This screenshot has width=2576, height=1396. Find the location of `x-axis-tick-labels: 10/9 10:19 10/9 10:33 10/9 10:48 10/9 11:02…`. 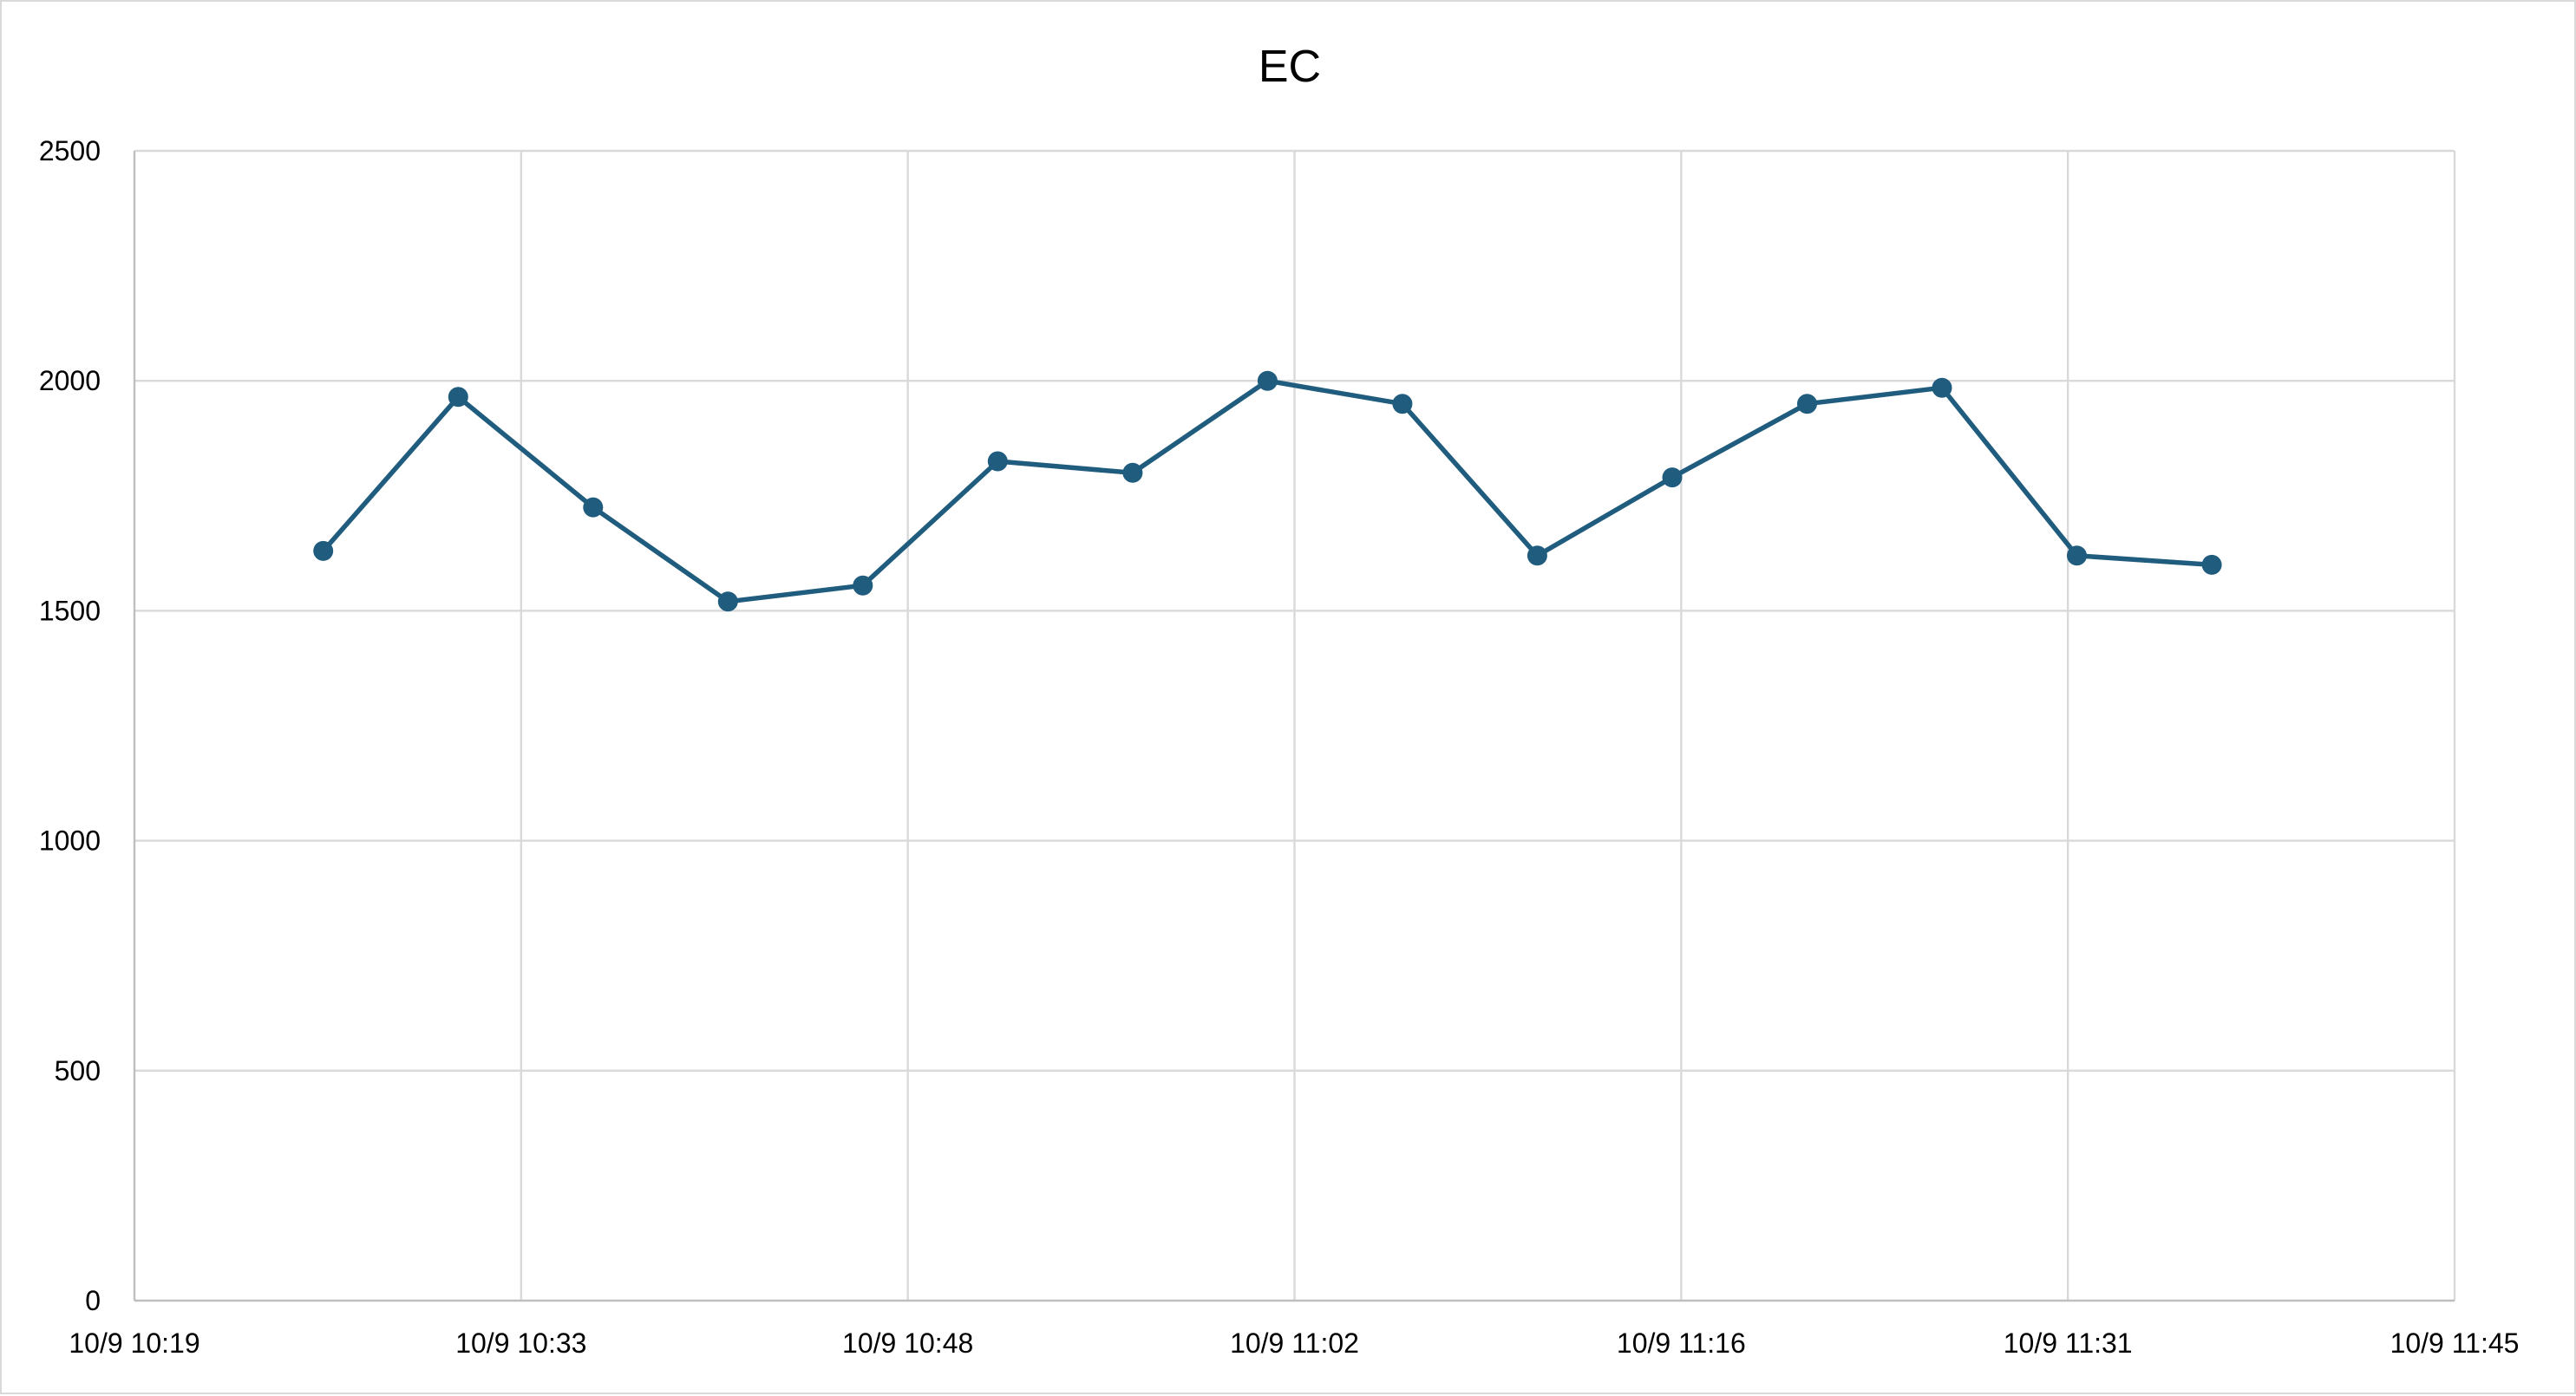

x-axis-tick-labels: 10/9 10:19 10/9 10:33 10/9 10:48 10/9 11:02… is located at coordinates (1294, 1343).